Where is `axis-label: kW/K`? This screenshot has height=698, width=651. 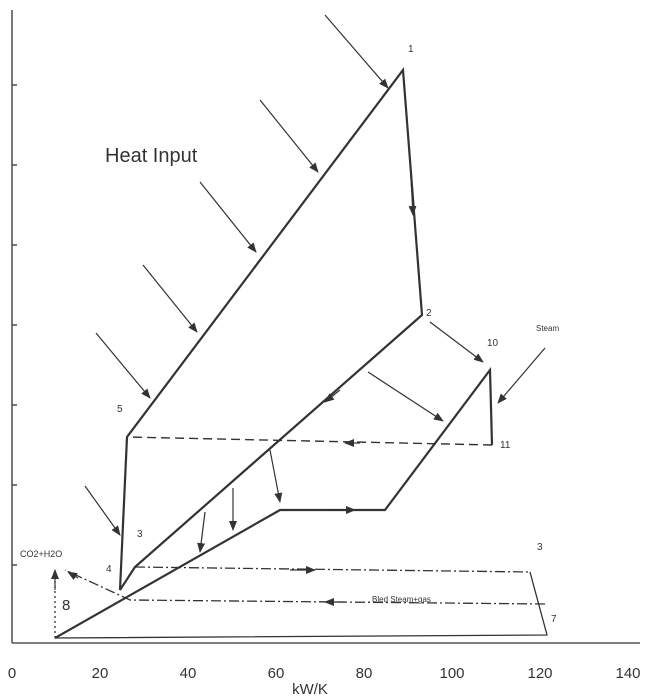
axis-label: kW/K is located at coordinates (310, 689).